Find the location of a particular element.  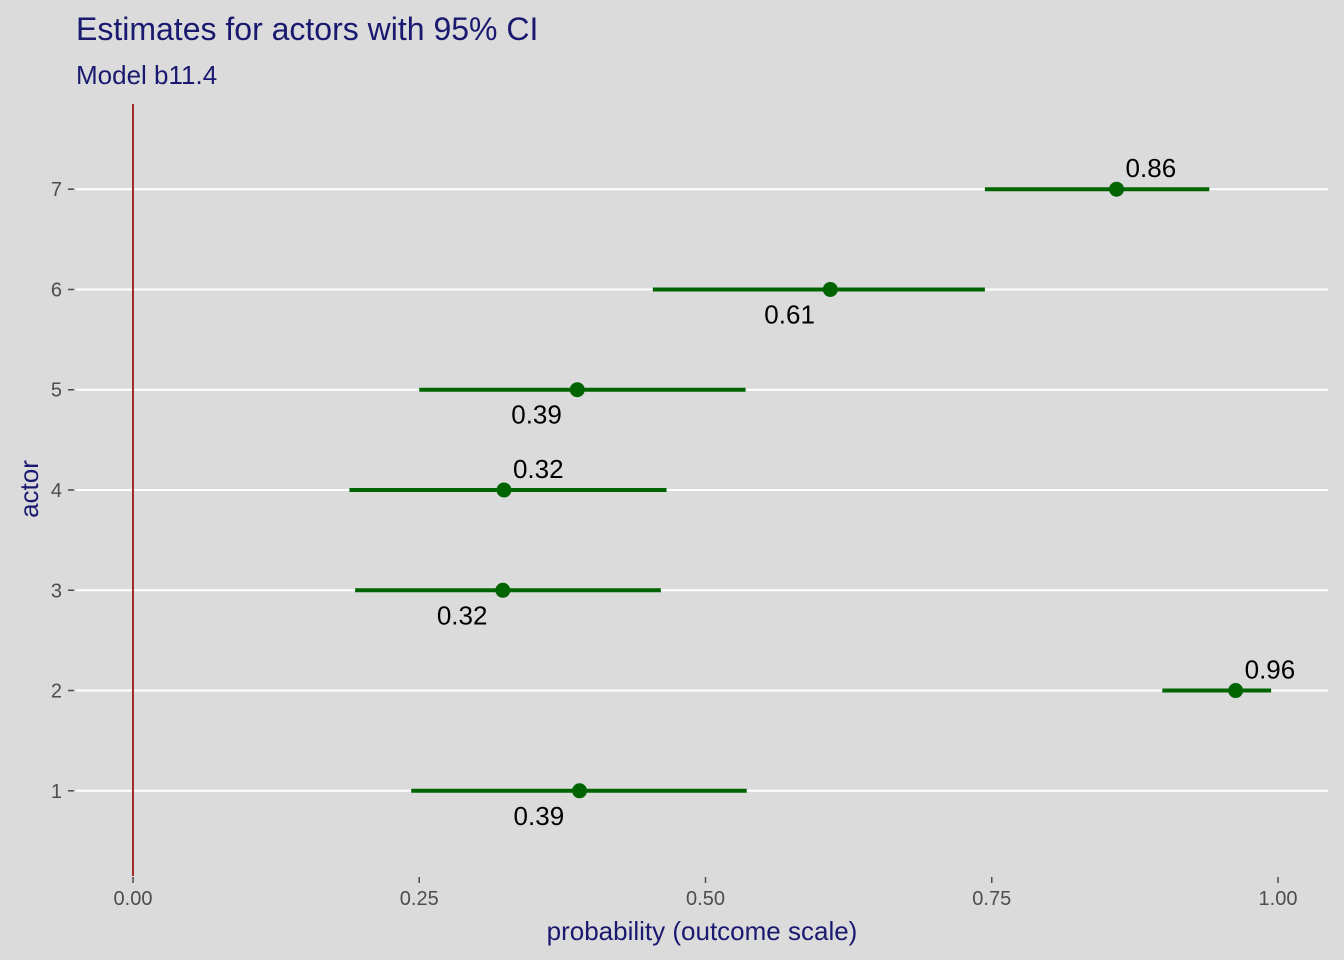

x-axis-title: probability (outcome scale) is located at coordinates (702, 931).